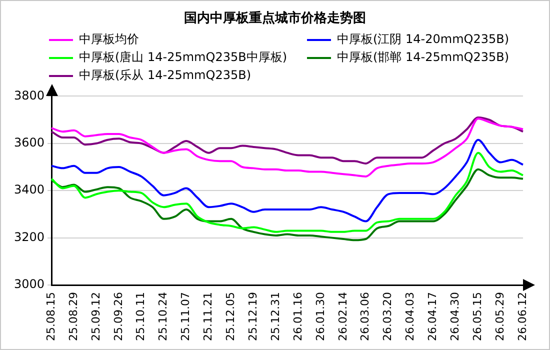 Image resolution: width=550 pixels, height=350 pixels. What do you see at coordinates (141, 316) in the screenshot?
I see `x-tick-label: 25.10.11` at bounding box center [141, 316].